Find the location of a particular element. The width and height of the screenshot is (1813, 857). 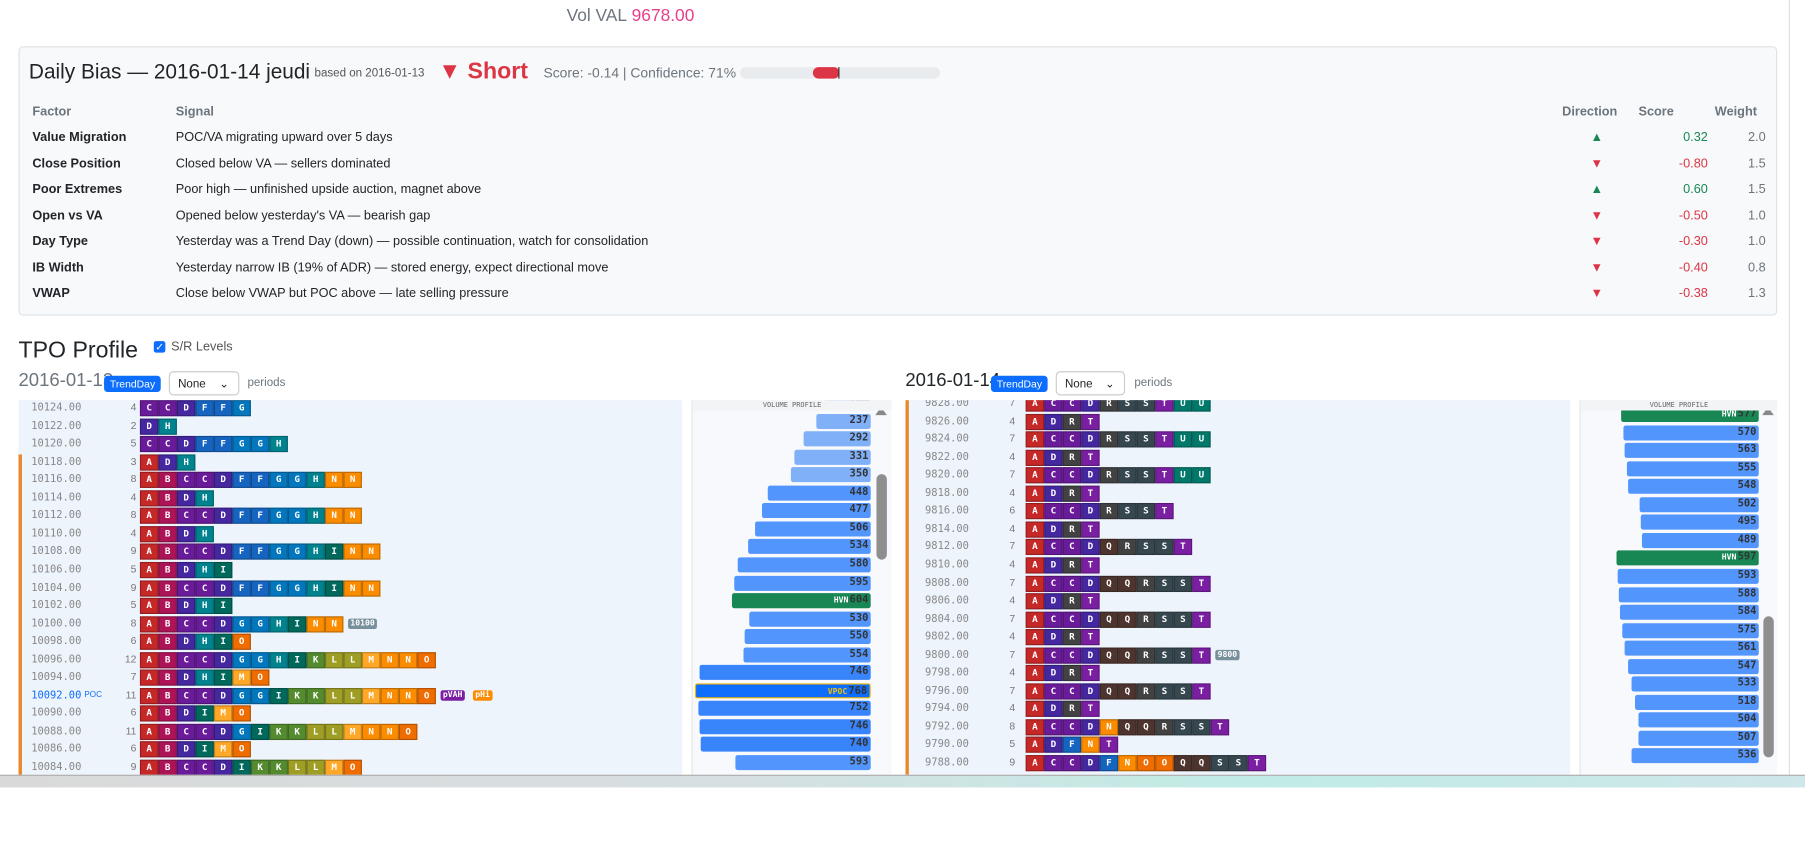

right-periods-select: None ⌄ is located at coordinates (1090, 383).